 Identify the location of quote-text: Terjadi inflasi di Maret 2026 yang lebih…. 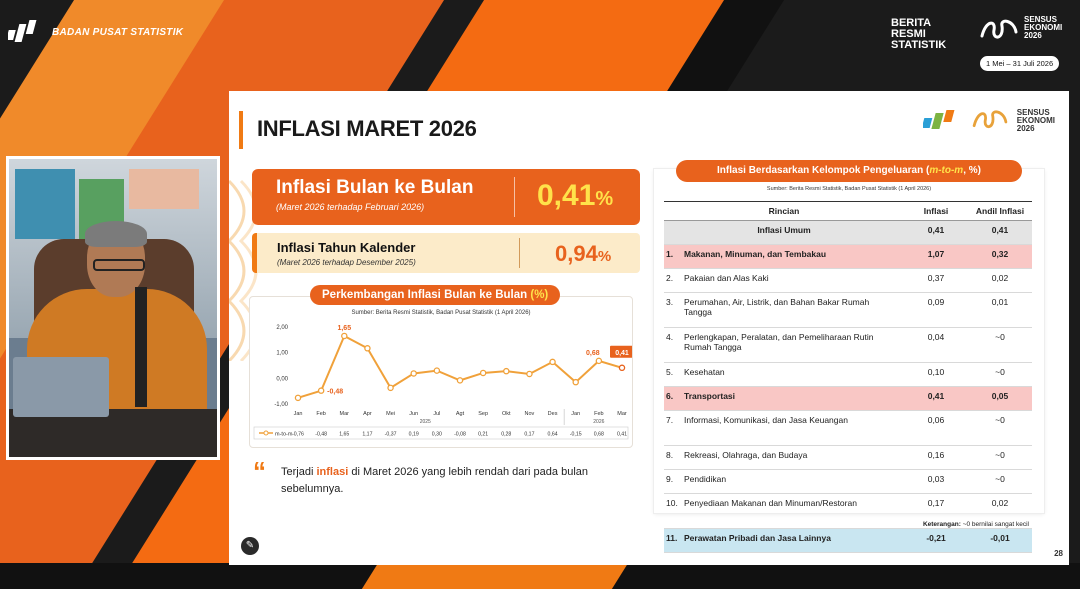
(434, 480).